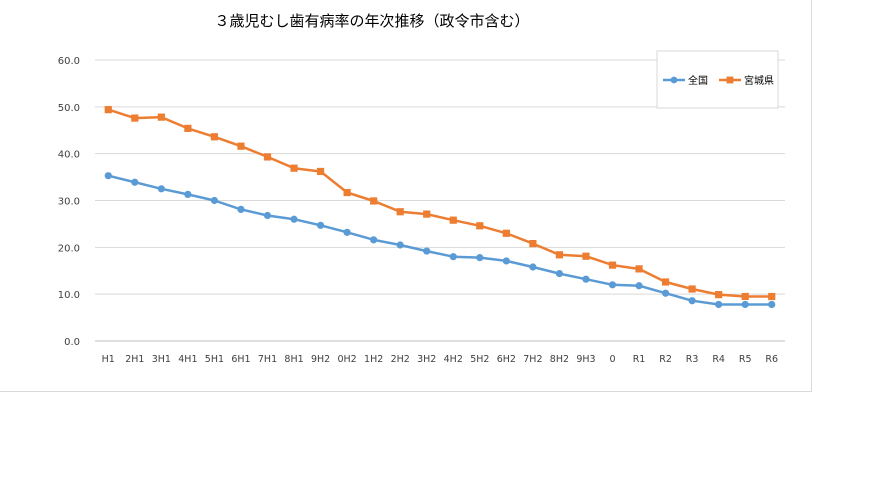 This screenshot has width=890, height=479. What do you see at coordinates (559, 359) in the screenshot?
I see `x-tick-label: 8H2` at bounding box center [559, 359].